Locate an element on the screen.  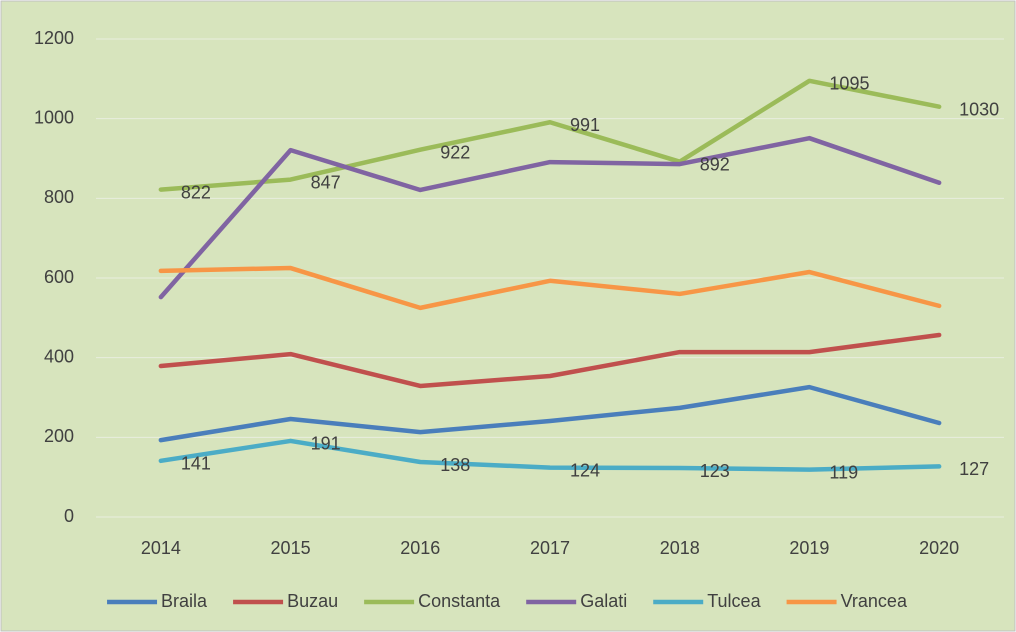
data-label: 822 is located at coordinates (196, 192).